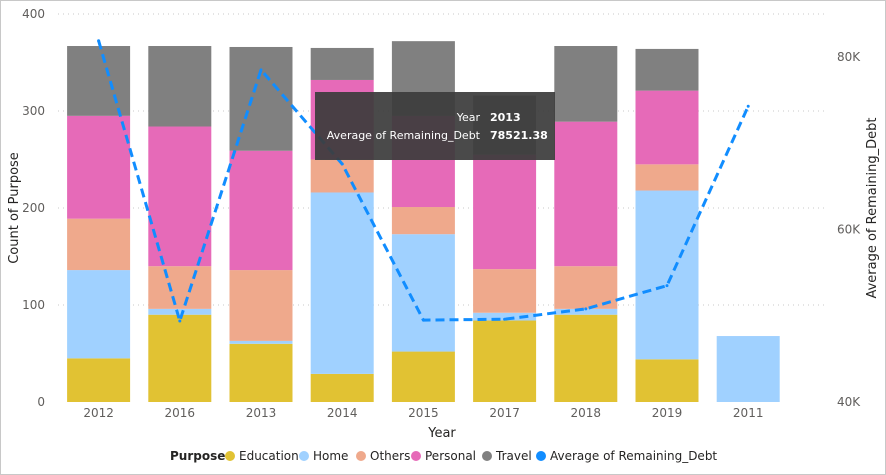  Describe the element at coordinates (342, 413) in the screenshot. I see `x-tick-label: 2014` at that location.